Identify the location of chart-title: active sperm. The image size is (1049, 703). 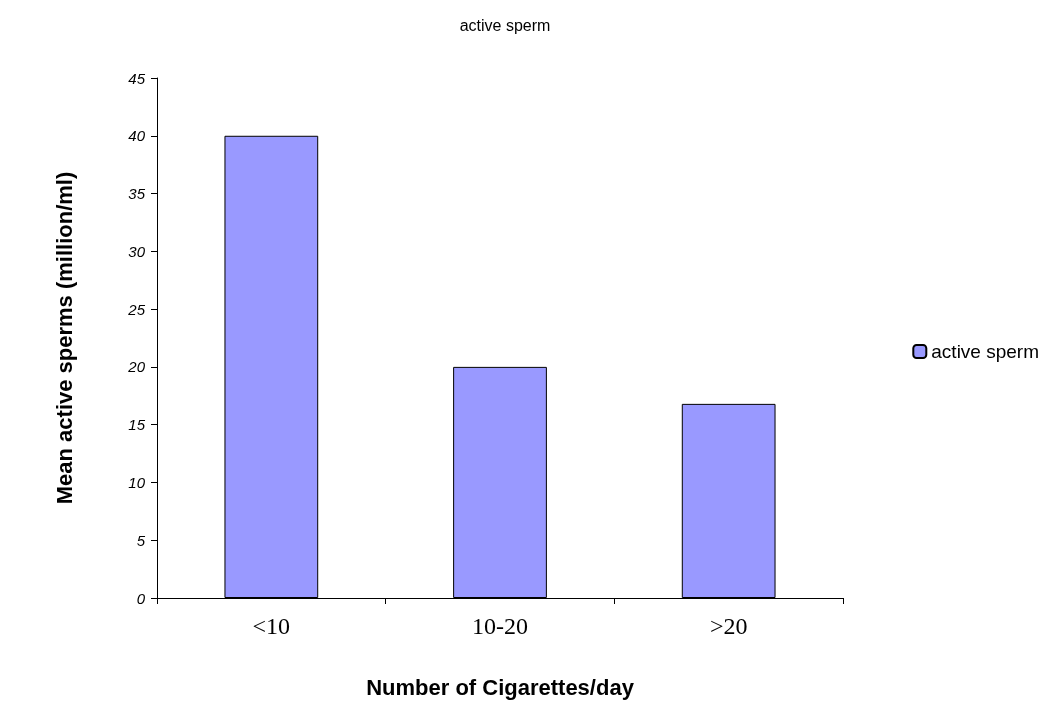
(505, 25).